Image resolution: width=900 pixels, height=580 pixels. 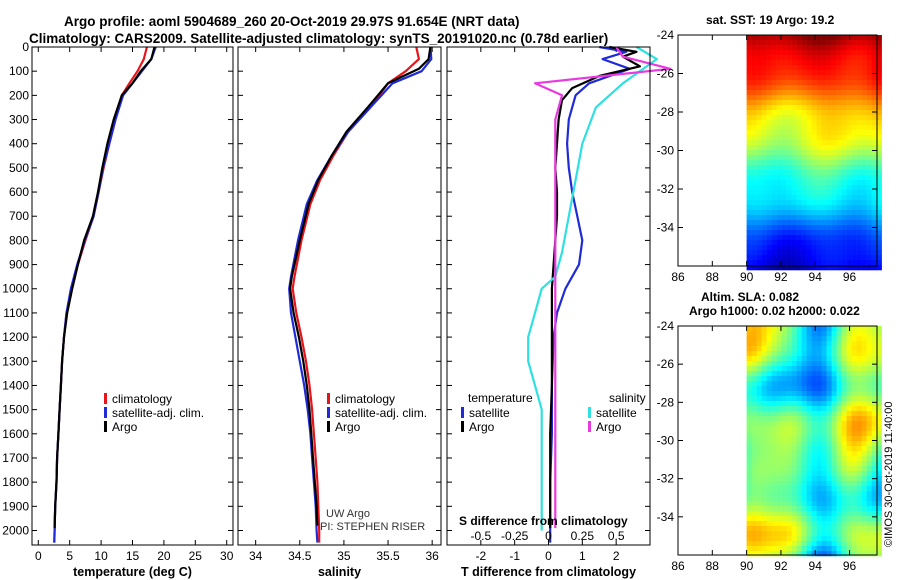 What do you see at coordinates (105, 398) in the screenshot?
I see `legend-swatch-climatology` at bounding box center [105, 398].